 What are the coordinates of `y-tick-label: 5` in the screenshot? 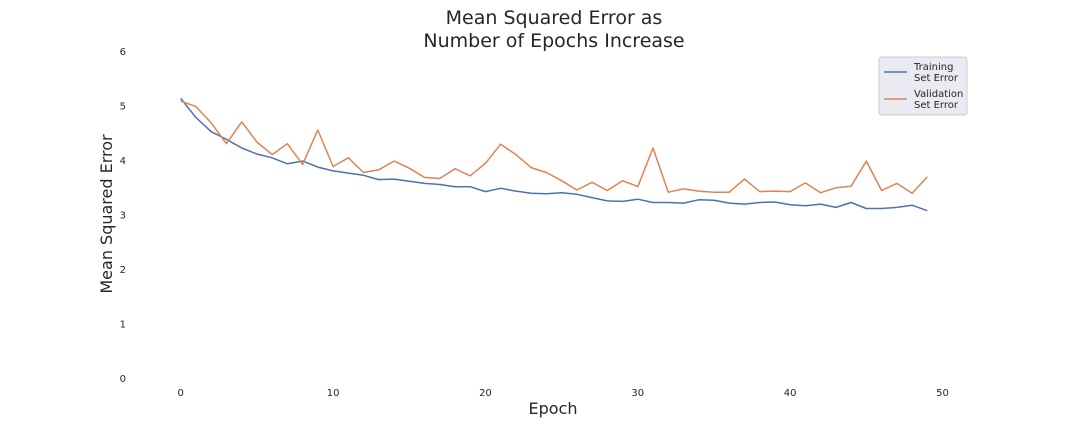 It's located at (123, 107).